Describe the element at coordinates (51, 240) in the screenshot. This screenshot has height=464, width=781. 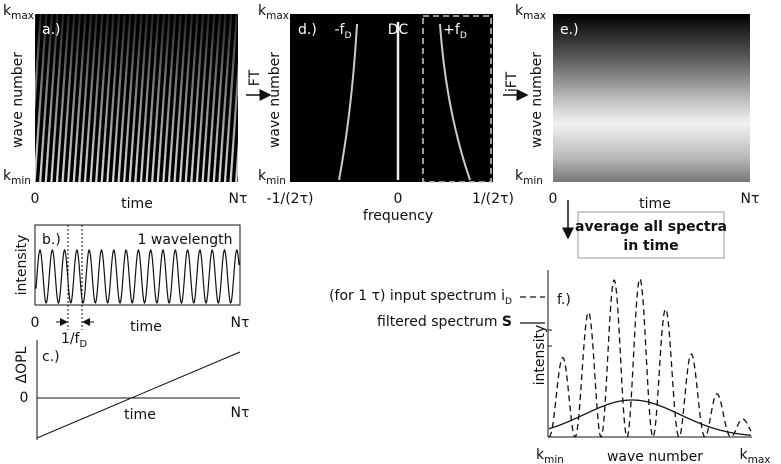
I see `label: b.)` at that location.